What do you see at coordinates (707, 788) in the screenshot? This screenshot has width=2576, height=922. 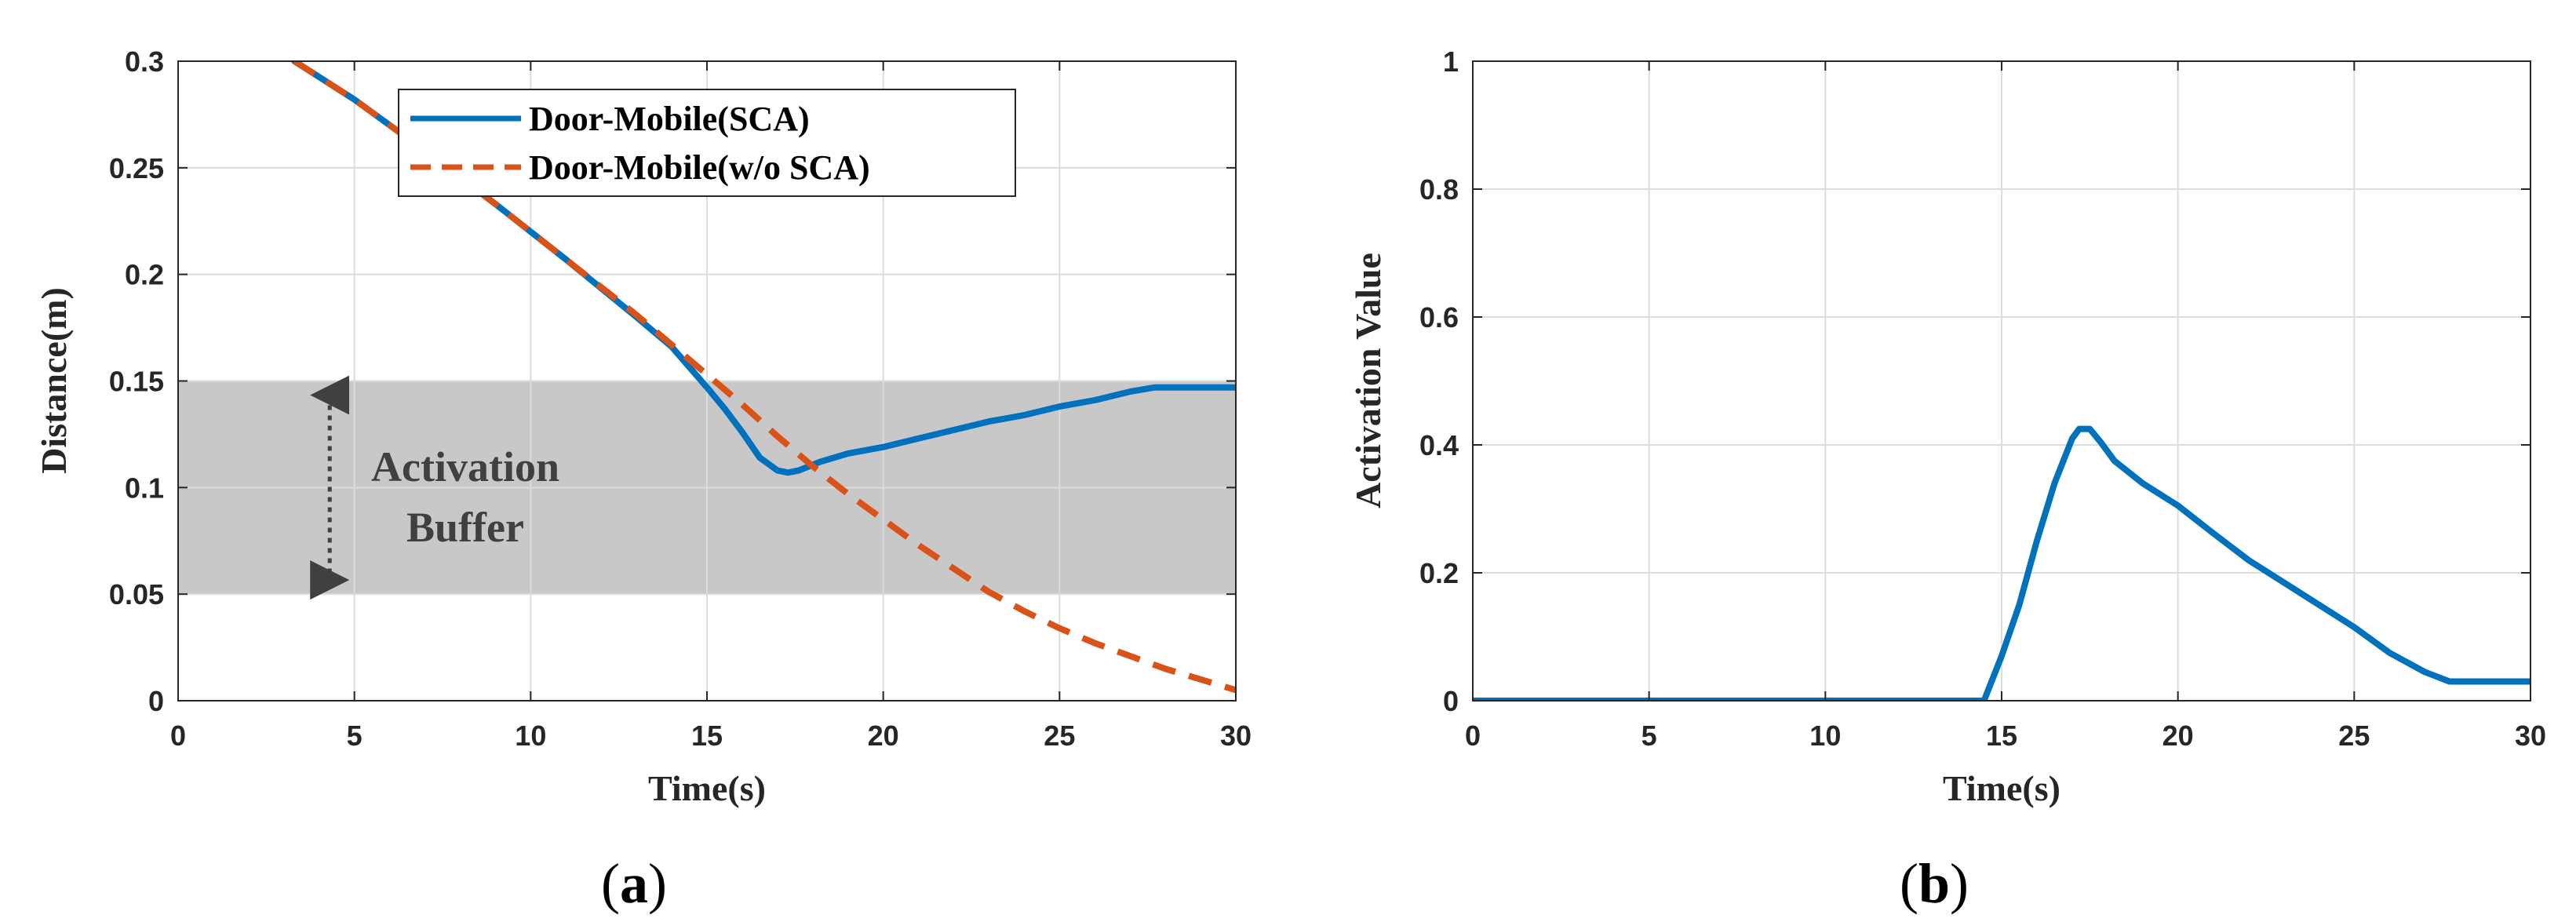 I see `x-axis-label-a: Time(s)` at bounding box center [707, 788].